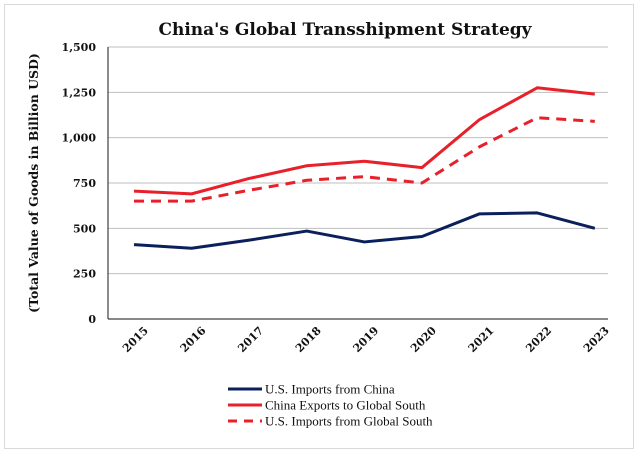 The image size is (640, 455). I want to click on x-tick-label: 2020, so click(423, 339).